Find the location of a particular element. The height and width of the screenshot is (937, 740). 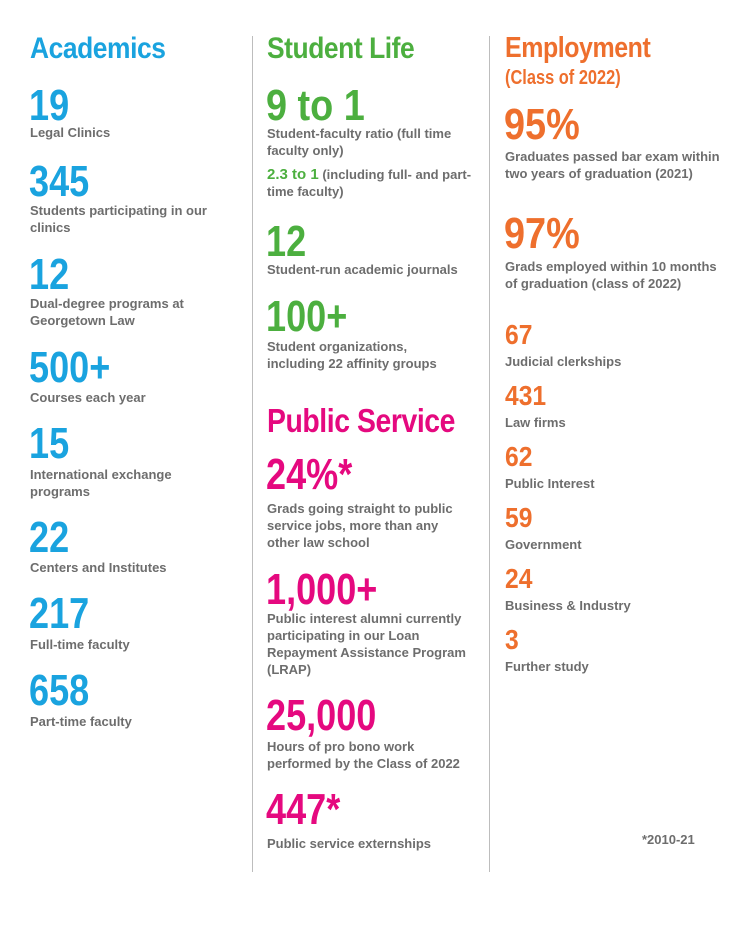

stat-label: Business & Industry is located at coordinates (568, 605).